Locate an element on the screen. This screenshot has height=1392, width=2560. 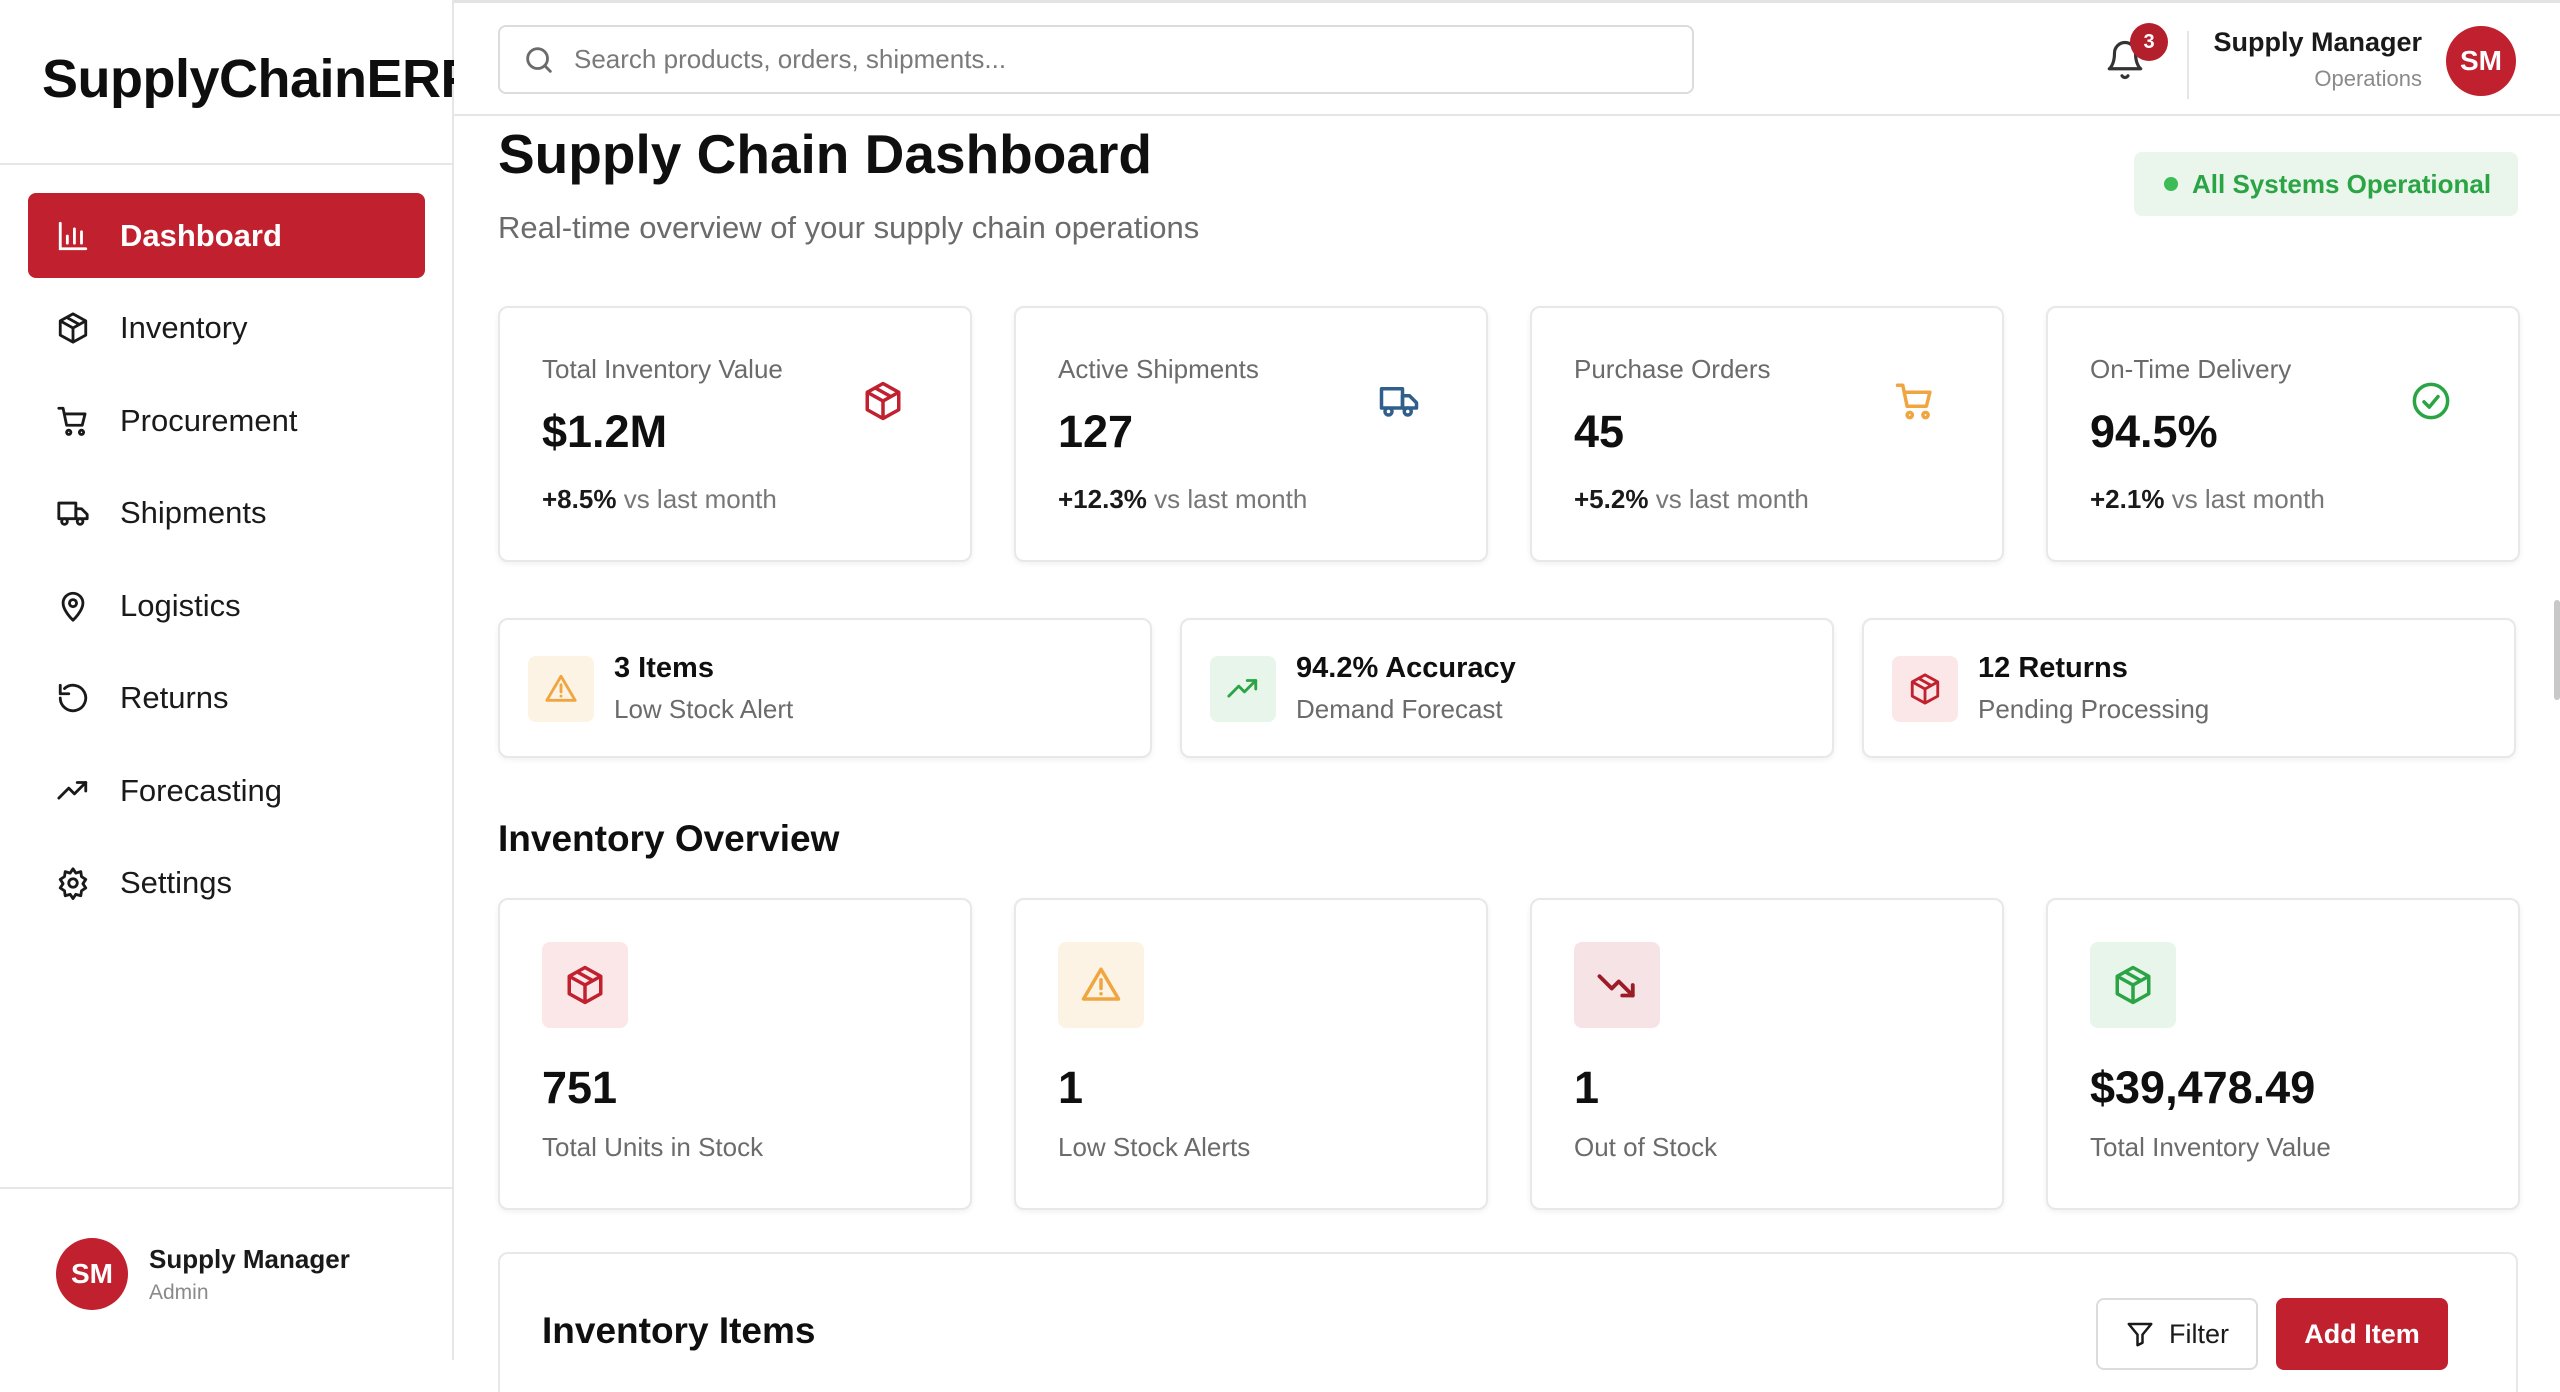
bell-icon is located at coordinates (2125, 60).